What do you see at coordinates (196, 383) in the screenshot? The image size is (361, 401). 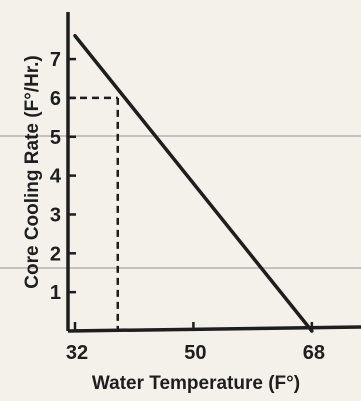 I see `x-axis-label: Water Temperature (F°)` at bounding box center [196, 383].